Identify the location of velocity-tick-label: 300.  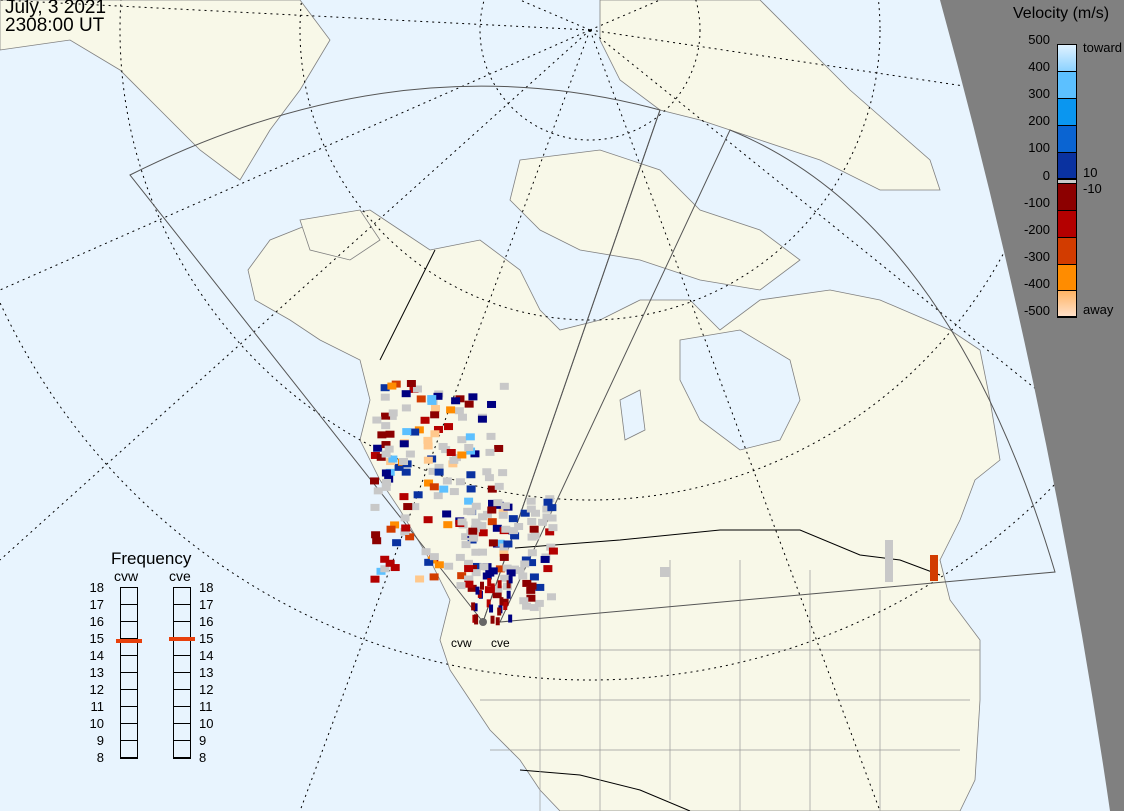
(1039, 94).